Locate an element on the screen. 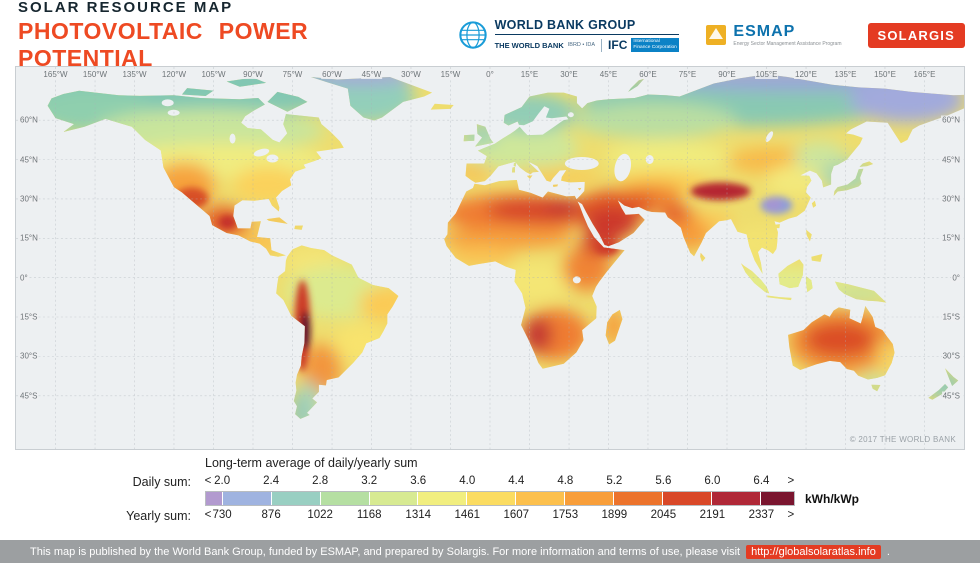 This screenshot has height=582, width=980. yearly-sum-label: Yearly sum: is located at coordinates (158, 515).